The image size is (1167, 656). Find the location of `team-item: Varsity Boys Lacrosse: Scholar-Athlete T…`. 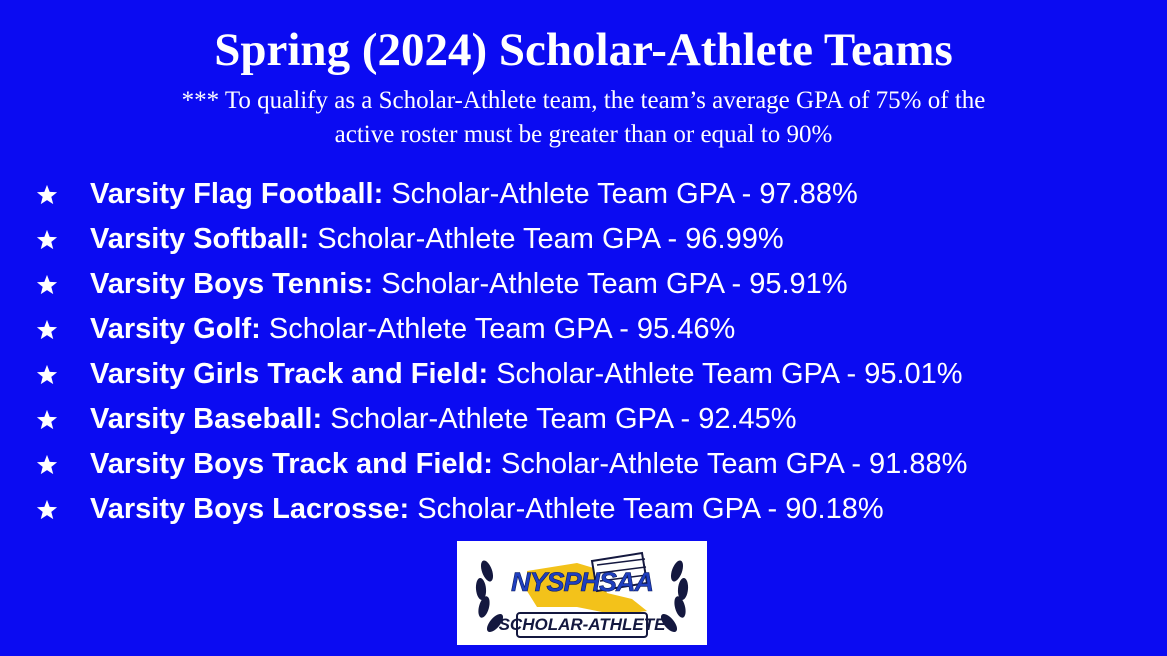

team-item: Varsity Boys Lacrosse: Scholar-Athlete T… is located at coordinates (583, 509).